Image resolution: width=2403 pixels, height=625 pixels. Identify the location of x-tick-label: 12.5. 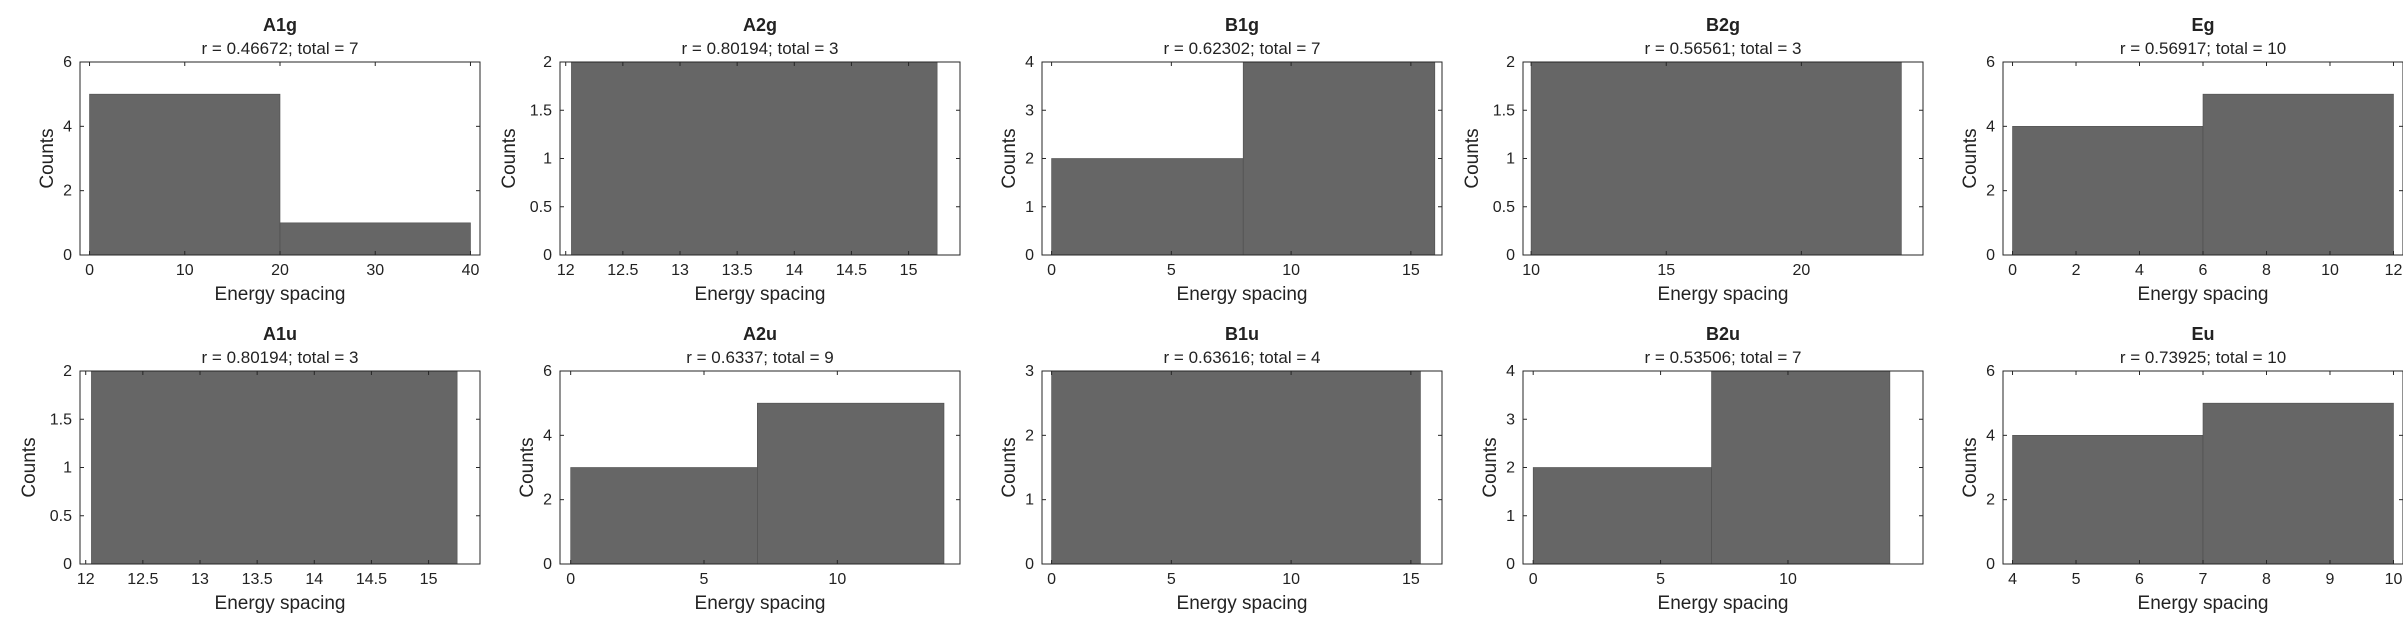
(142, 579).